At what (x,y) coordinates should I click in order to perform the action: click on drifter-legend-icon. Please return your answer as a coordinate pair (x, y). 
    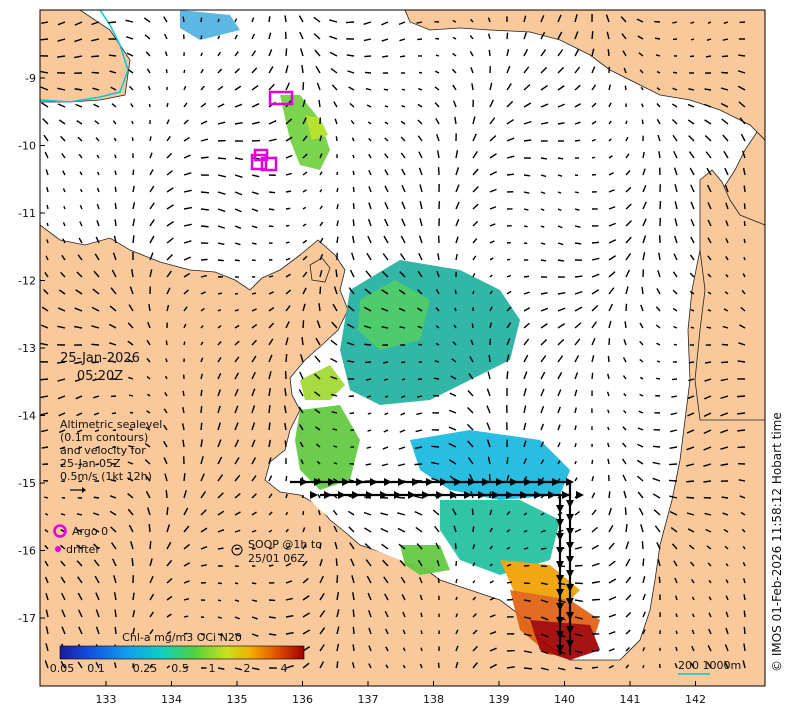
    Looking at the image, I should click on (58, 549).